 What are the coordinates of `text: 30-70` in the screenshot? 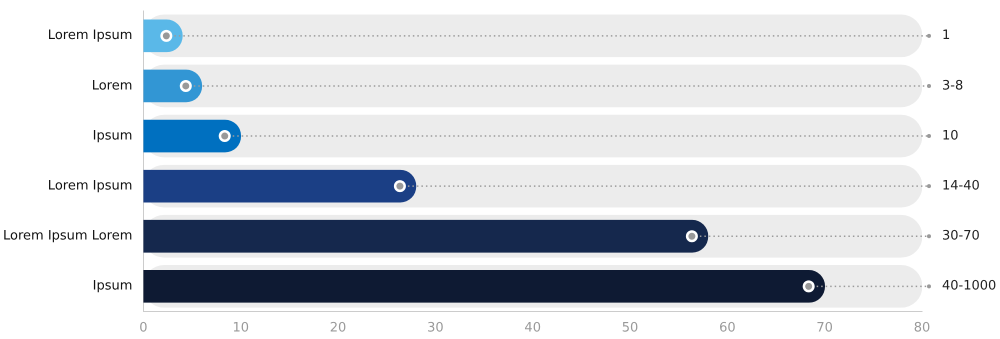 It's located at (961, 236).